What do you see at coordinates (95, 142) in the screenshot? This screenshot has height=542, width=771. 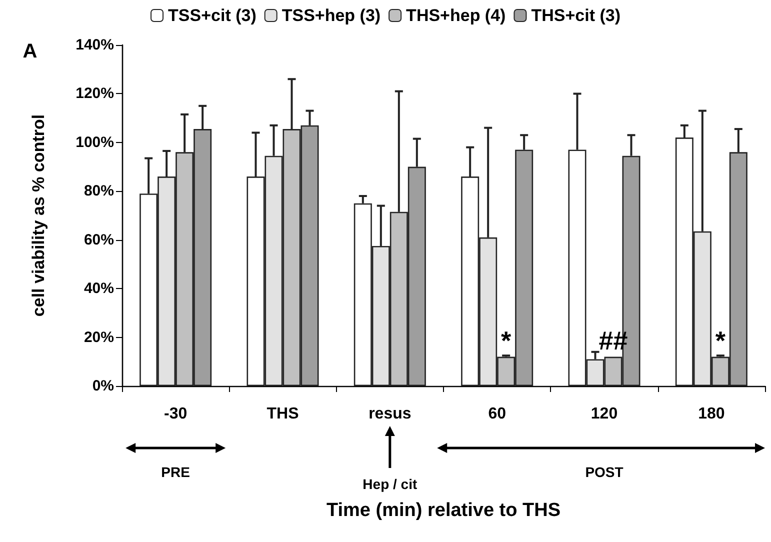 I see `y-tick-label: 100%` at bounding box center [95, 142].